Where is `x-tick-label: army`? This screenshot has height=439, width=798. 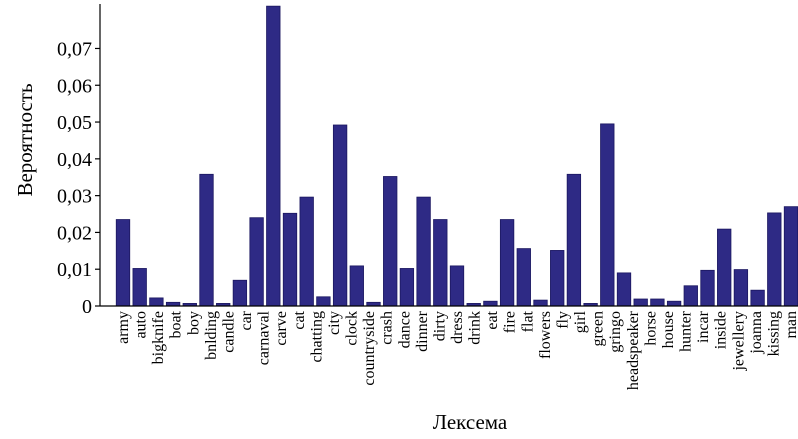
x-tick-label: army is located at coordinates (123, 327).